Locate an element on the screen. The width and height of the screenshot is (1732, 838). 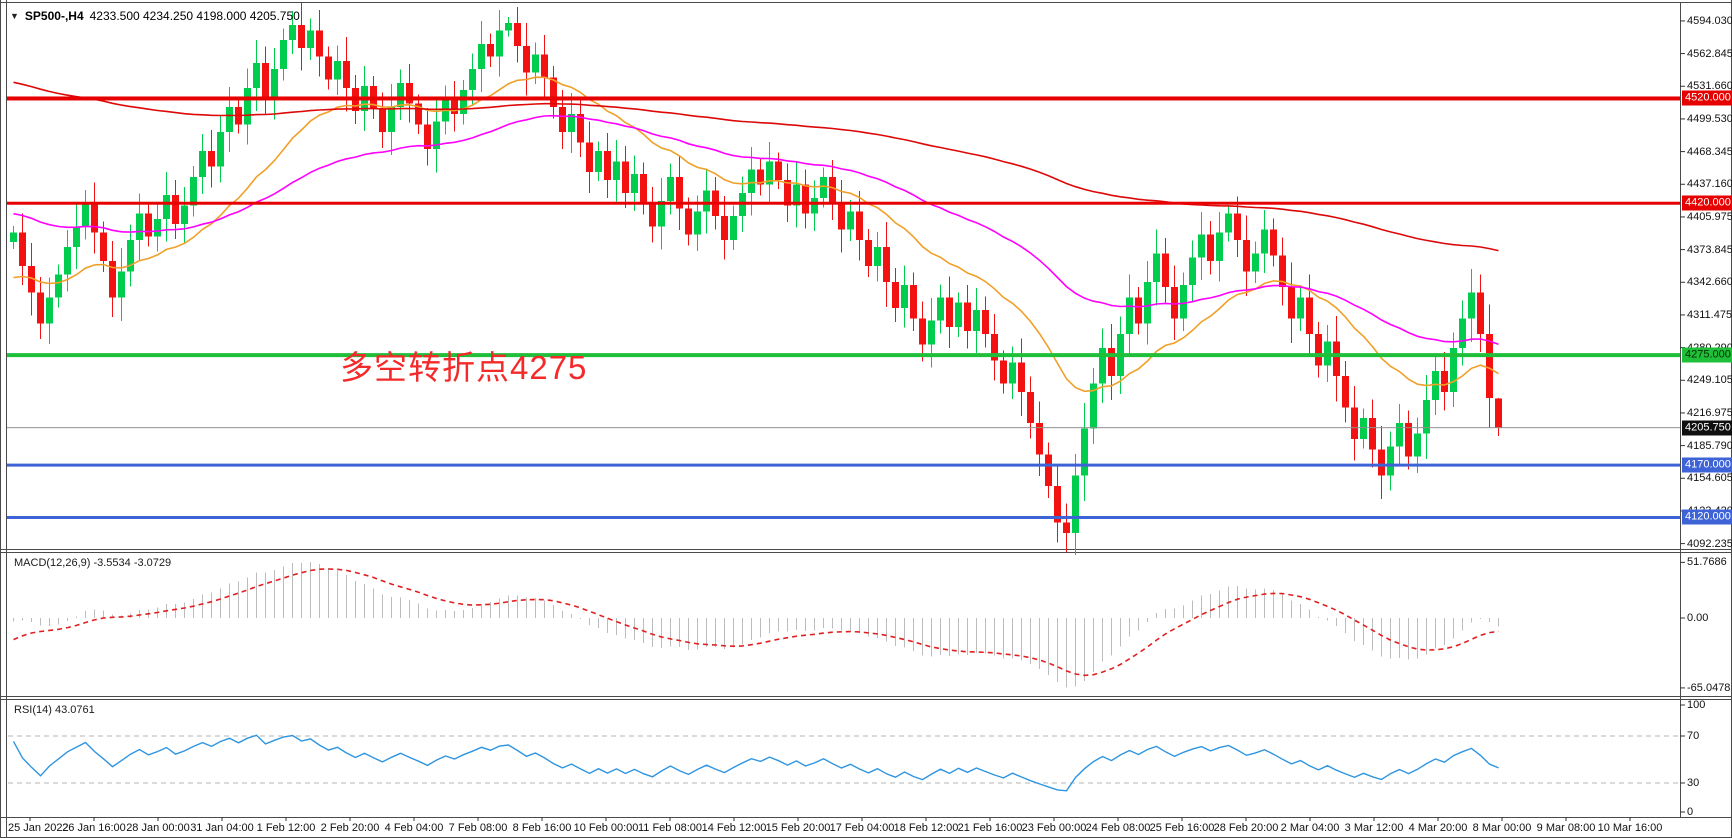
time-axis-label: 2 Feb 20:00 is located at coordinates (350, 828).